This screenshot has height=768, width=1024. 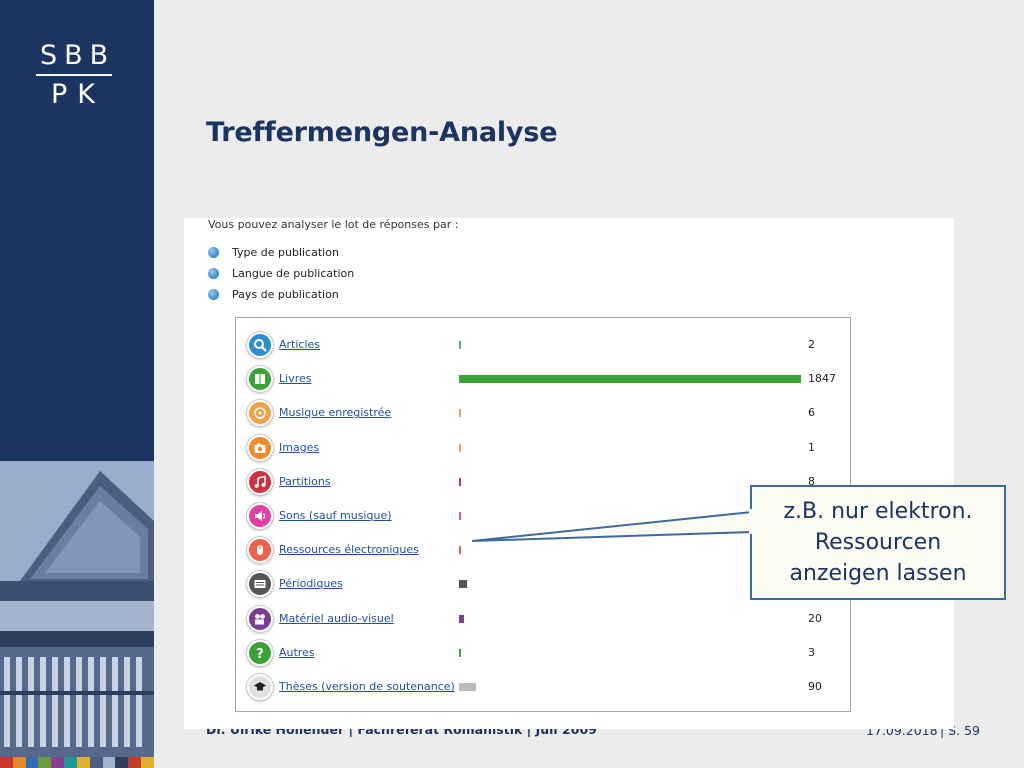 I want to click on result-count: 1847, so click(x=822, y=379).